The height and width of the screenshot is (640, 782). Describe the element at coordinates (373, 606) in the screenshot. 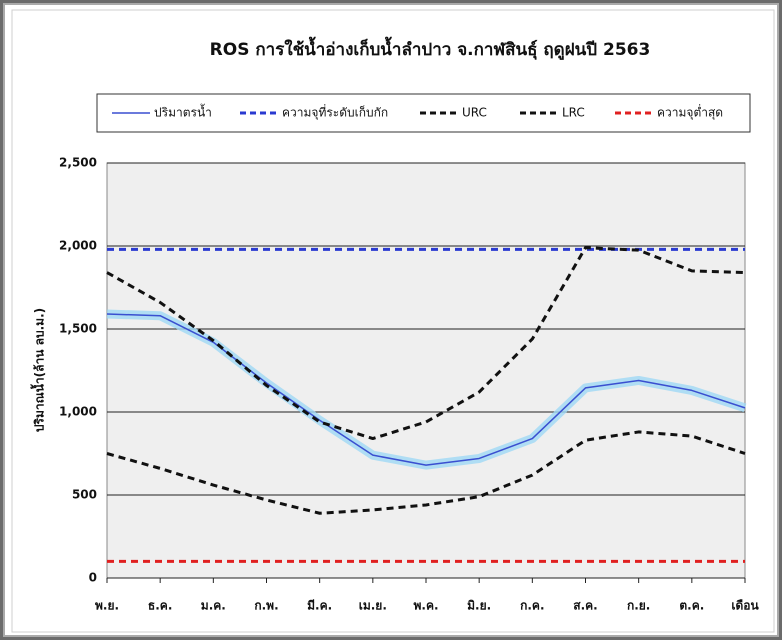

I see `x-tick-label: เม.ย.` at that location.